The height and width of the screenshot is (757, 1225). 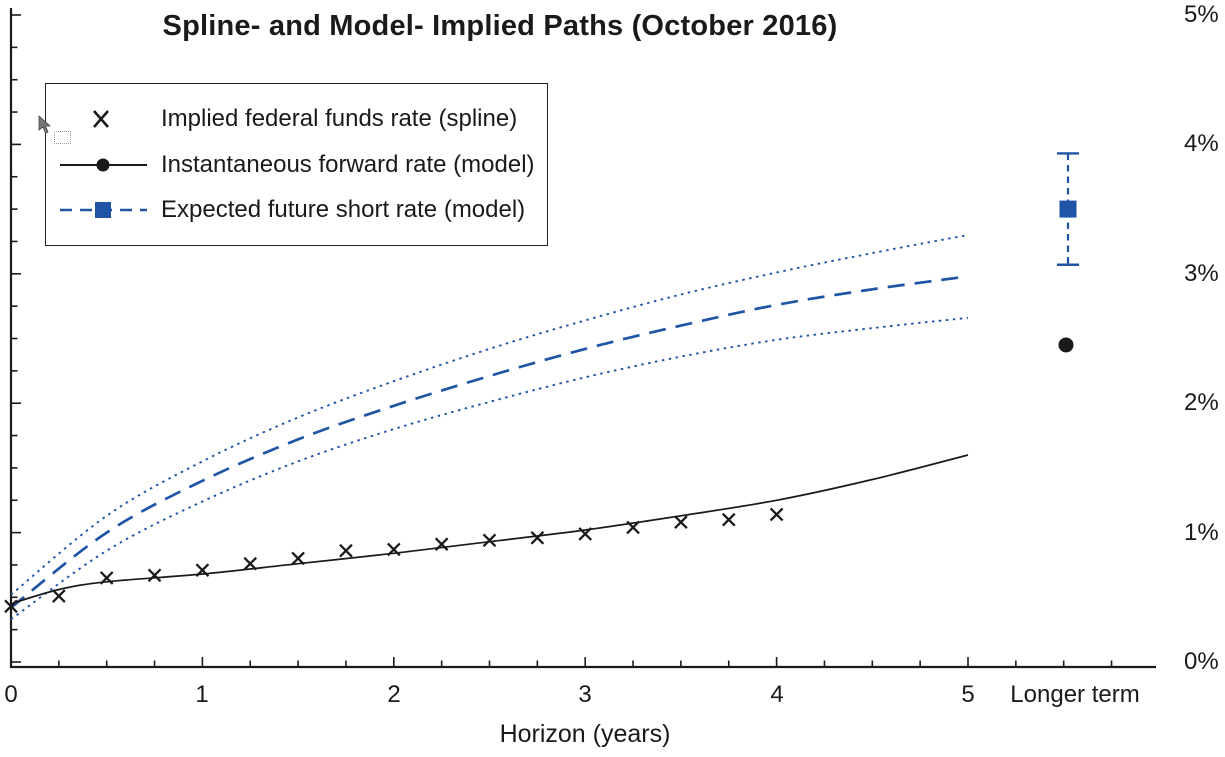 I want to click on line-circle-marker-icon, so click(x=103, y=164).